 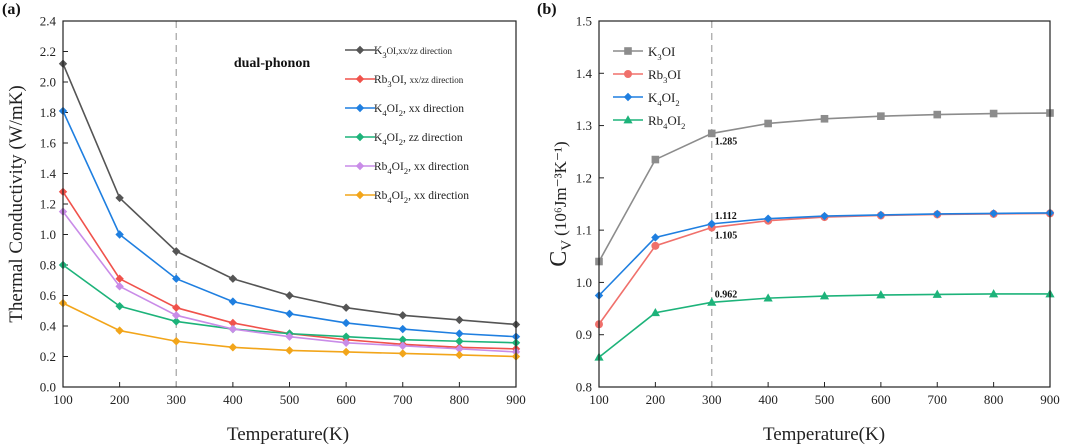 I want to click on panel-b-x-axis-label: Temperature(K), so click(x=824, y=434).